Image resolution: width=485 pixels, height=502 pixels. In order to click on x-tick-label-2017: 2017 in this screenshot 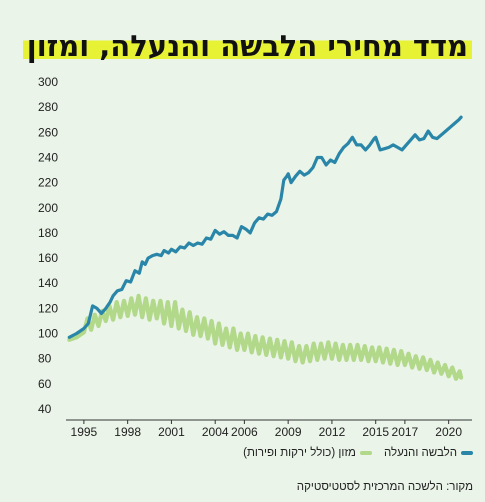, I will do `click(405, 432)`.